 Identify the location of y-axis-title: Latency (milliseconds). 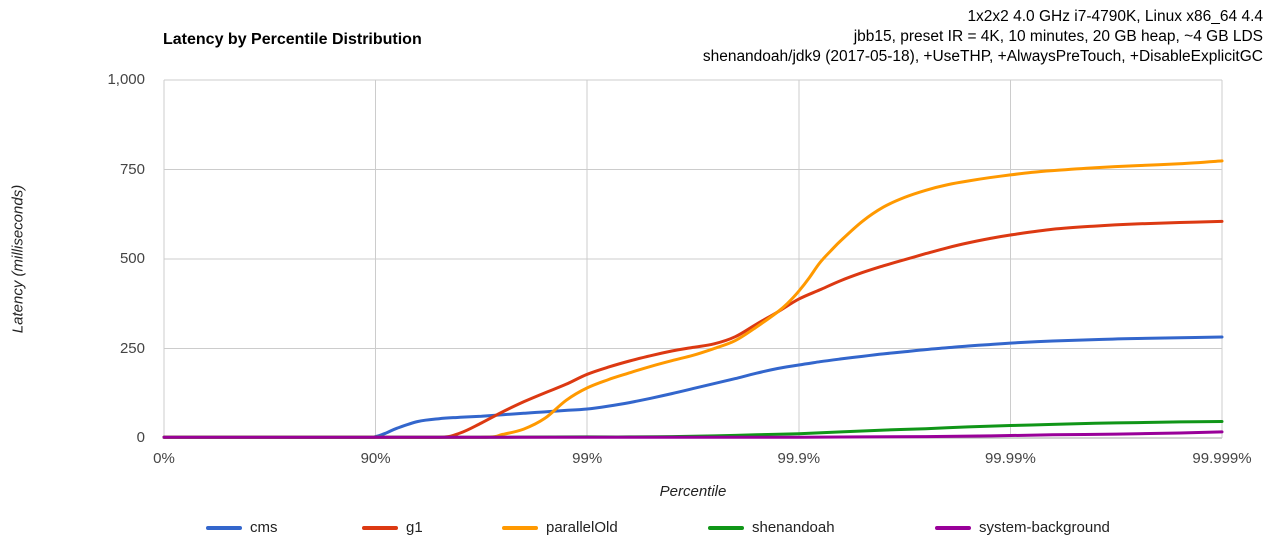
(18, 259).